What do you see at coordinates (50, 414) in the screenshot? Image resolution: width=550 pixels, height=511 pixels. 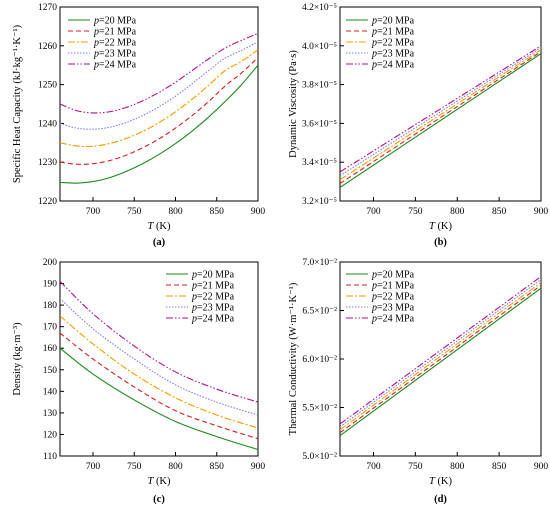 I see `y-tick-label: 130` at bounding box center [50, 414].